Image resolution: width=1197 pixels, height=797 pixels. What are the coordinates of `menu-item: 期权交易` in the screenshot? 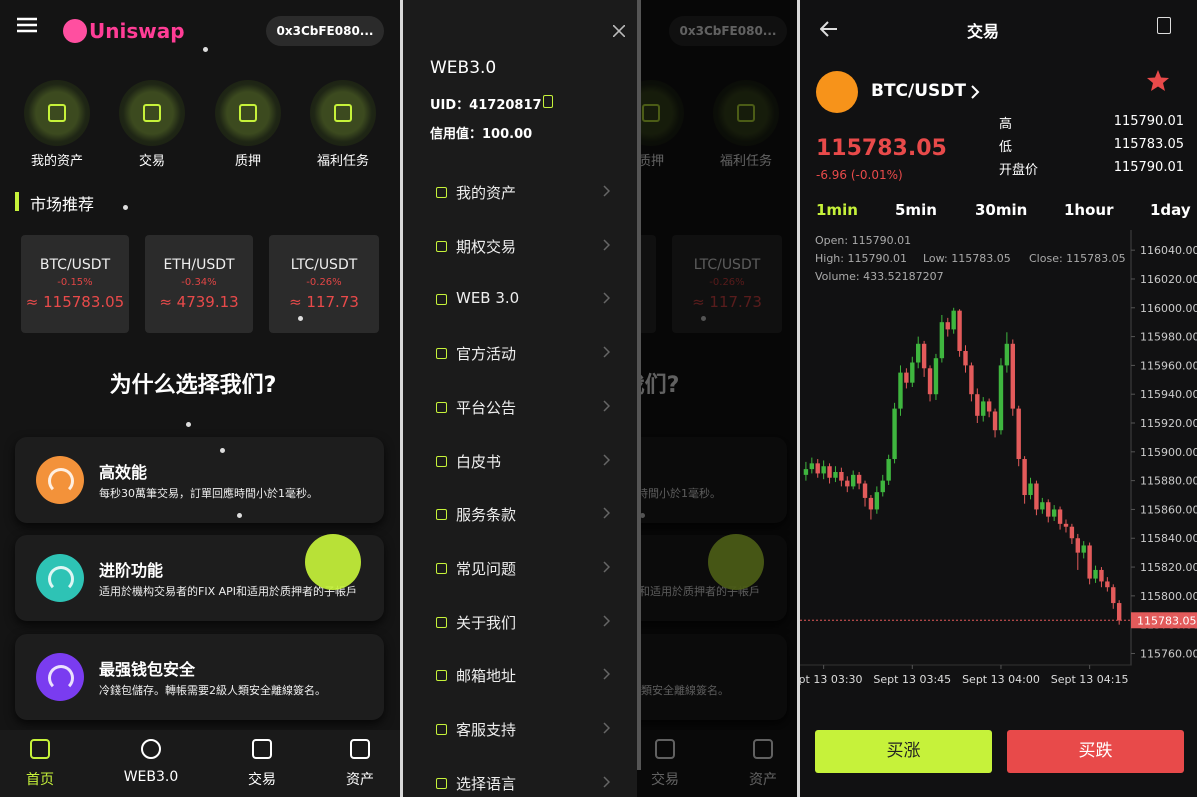 It's located at (520, 246).